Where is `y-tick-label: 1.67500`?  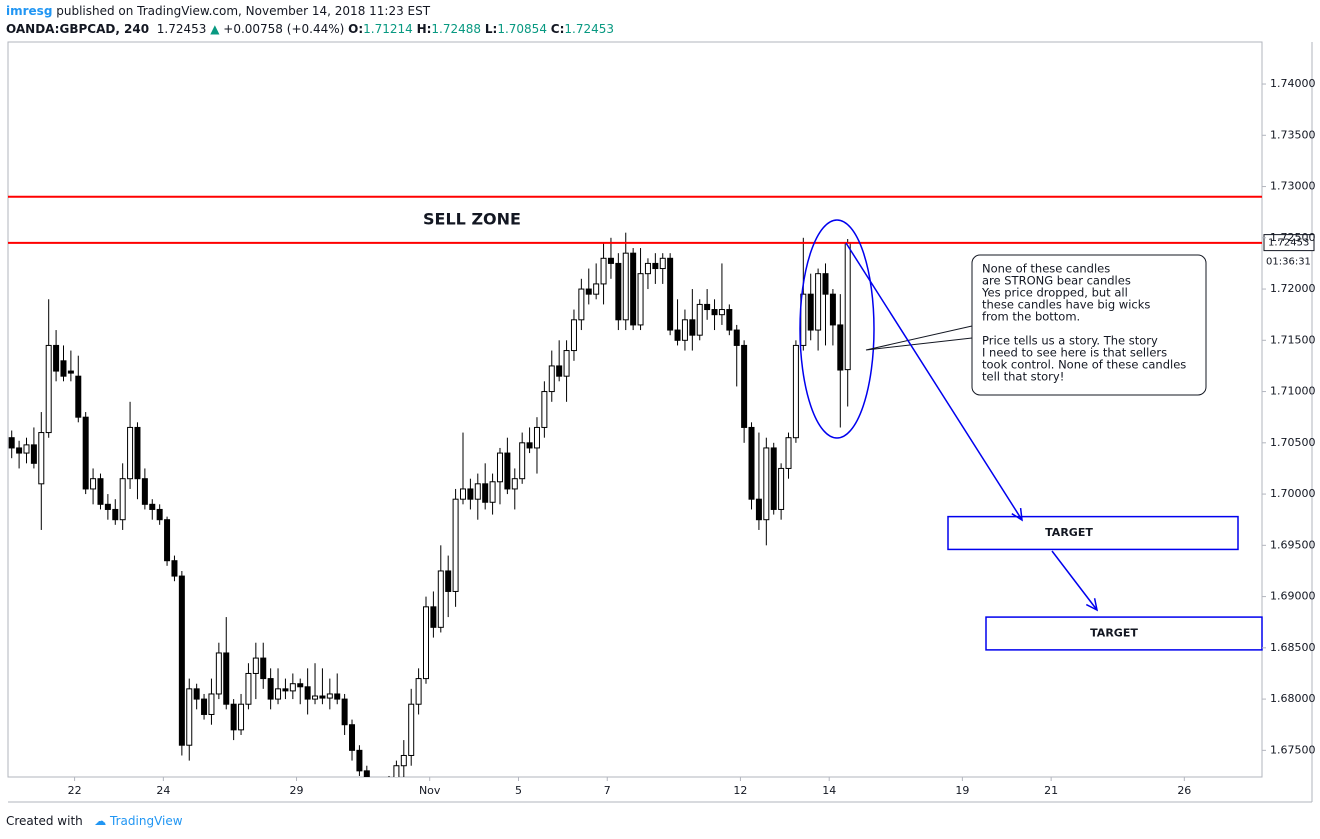 y-tick-label: 1.67500 is located at coordinates (1293, 749).